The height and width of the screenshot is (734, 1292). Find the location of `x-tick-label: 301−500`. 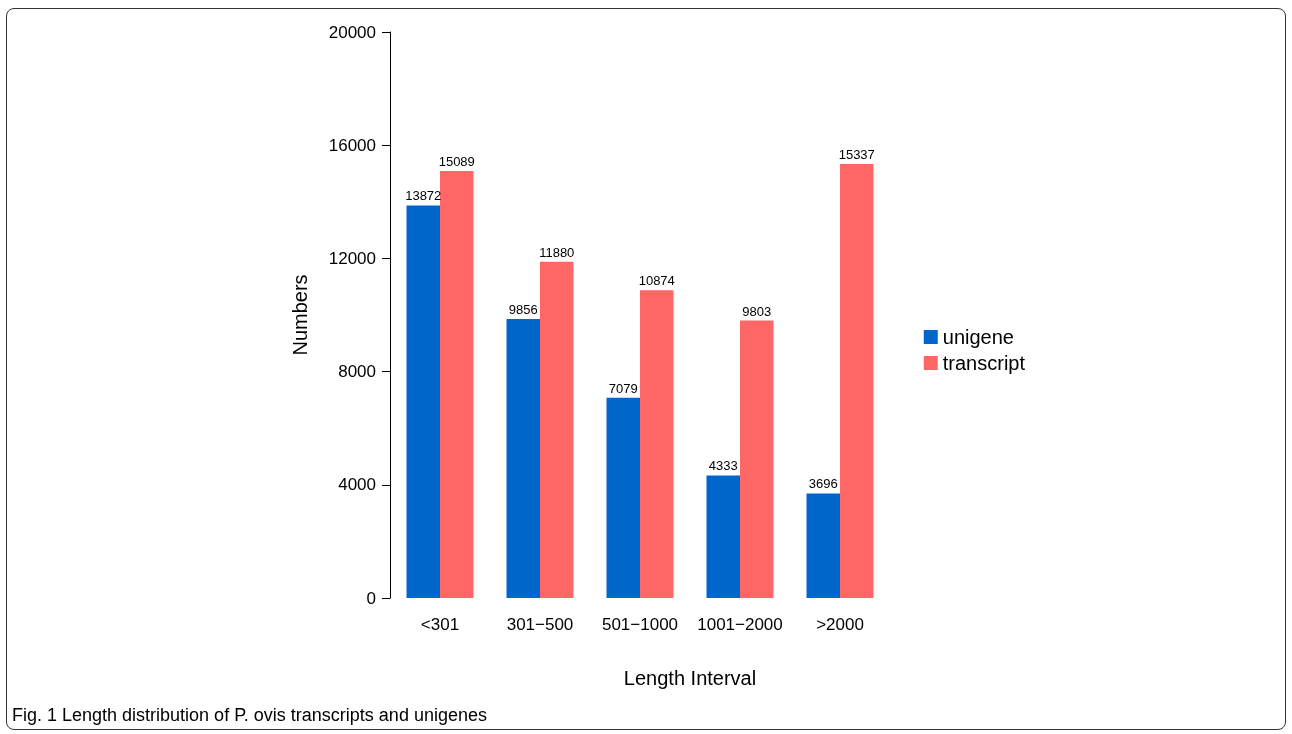

x-tick-label: 301−500 is located at coordinates (540, 624).